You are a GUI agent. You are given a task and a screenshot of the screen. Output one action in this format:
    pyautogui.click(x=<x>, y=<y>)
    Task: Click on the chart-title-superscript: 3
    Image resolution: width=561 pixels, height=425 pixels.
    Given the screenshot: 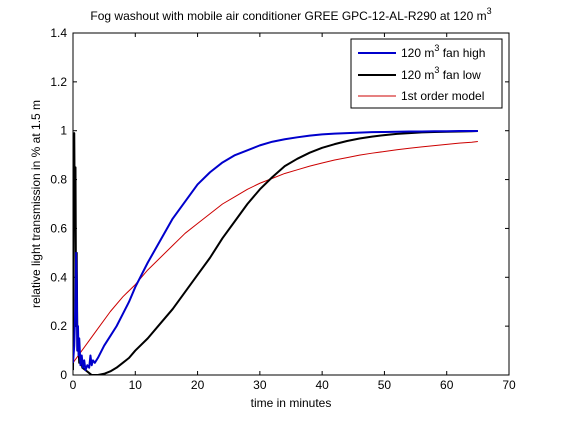 What is the action you would take?
    pyautogui.click(x=489, y=11)
    